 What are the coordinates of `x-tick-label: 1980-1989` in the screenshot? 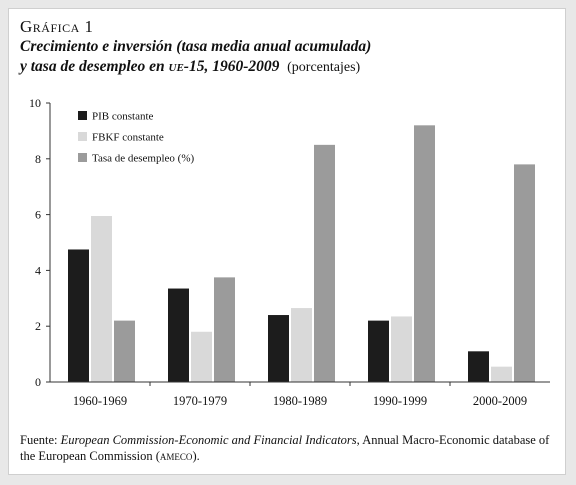 It's located at (300, 401).